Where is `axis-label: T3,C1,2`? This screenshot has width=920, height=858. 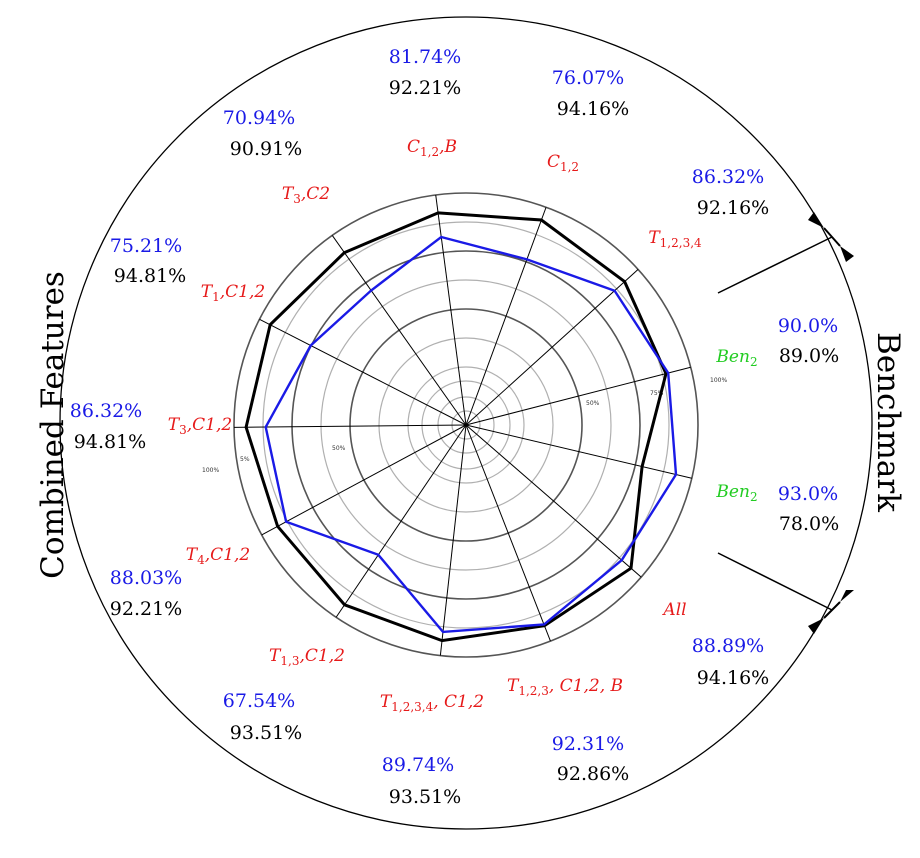 axis-label: T3,C1,2 is located at coordinates (200, 426).